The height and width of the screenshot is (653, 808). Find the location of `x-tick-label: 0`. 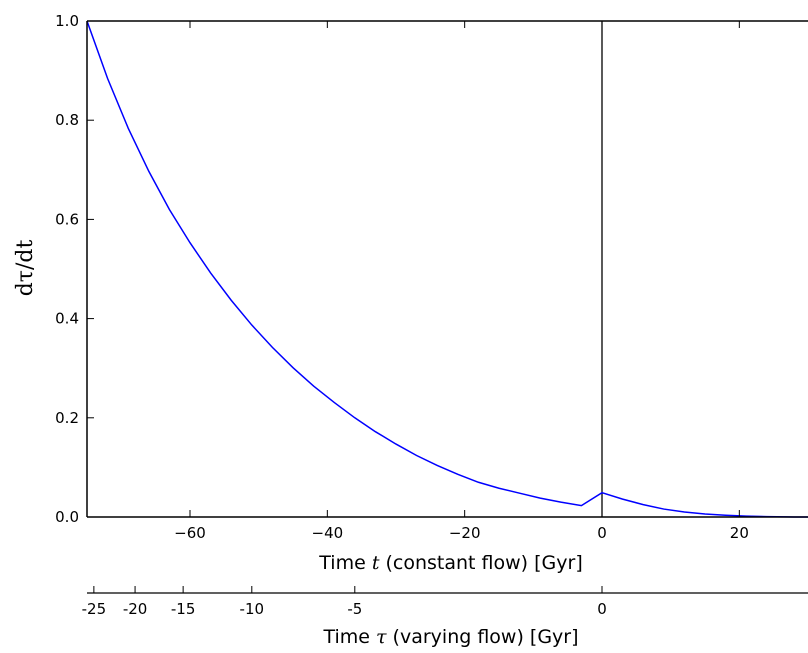

x-tick-label: 0 is located at coordinates (602, 533).